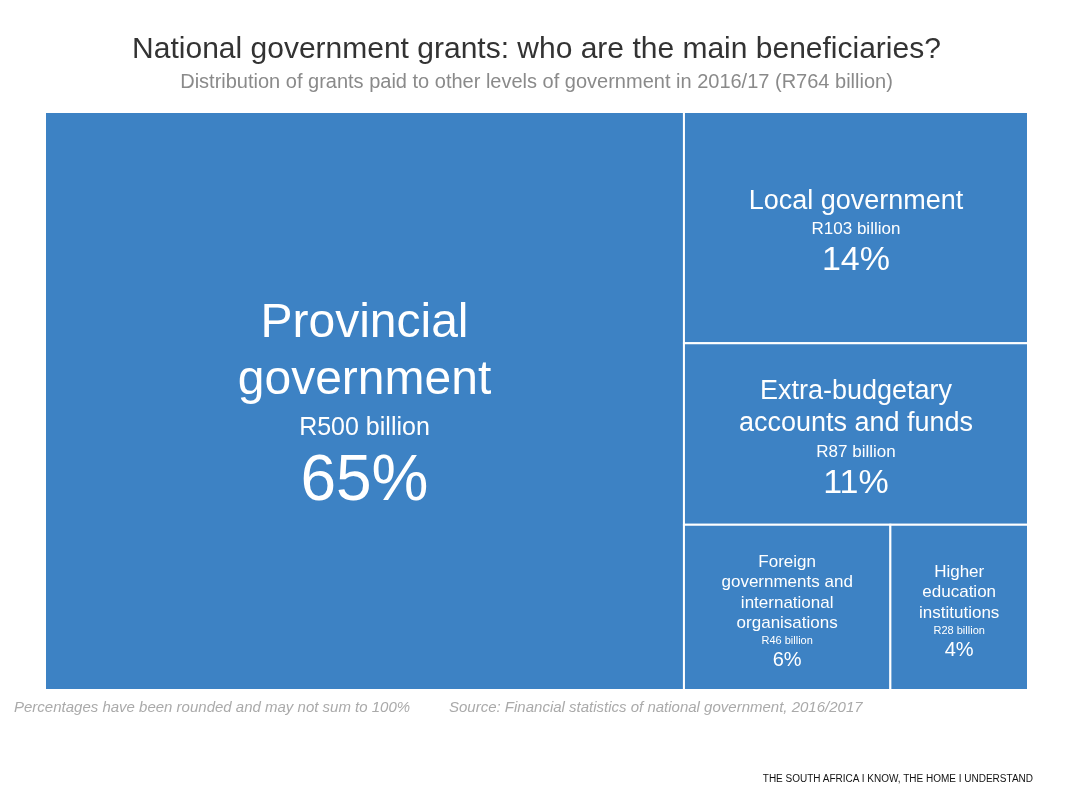  I want to click on text: R87 billion, so click(856, 451).